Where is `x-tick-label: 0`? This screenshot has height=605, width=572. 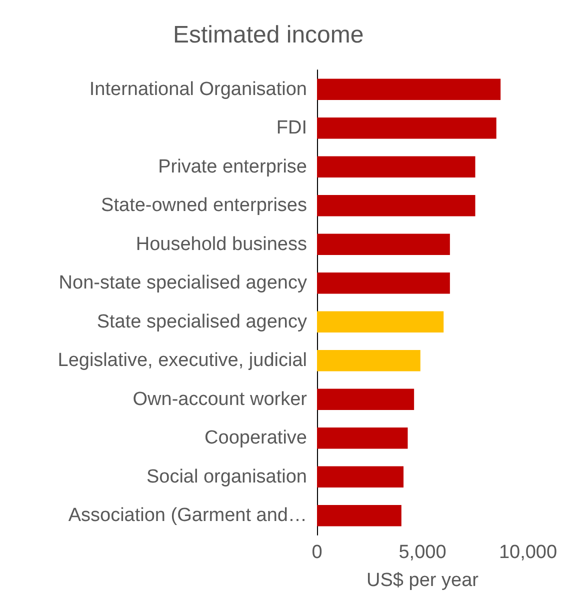
x-tick-label: 0 is located at coordinates (317, 552).